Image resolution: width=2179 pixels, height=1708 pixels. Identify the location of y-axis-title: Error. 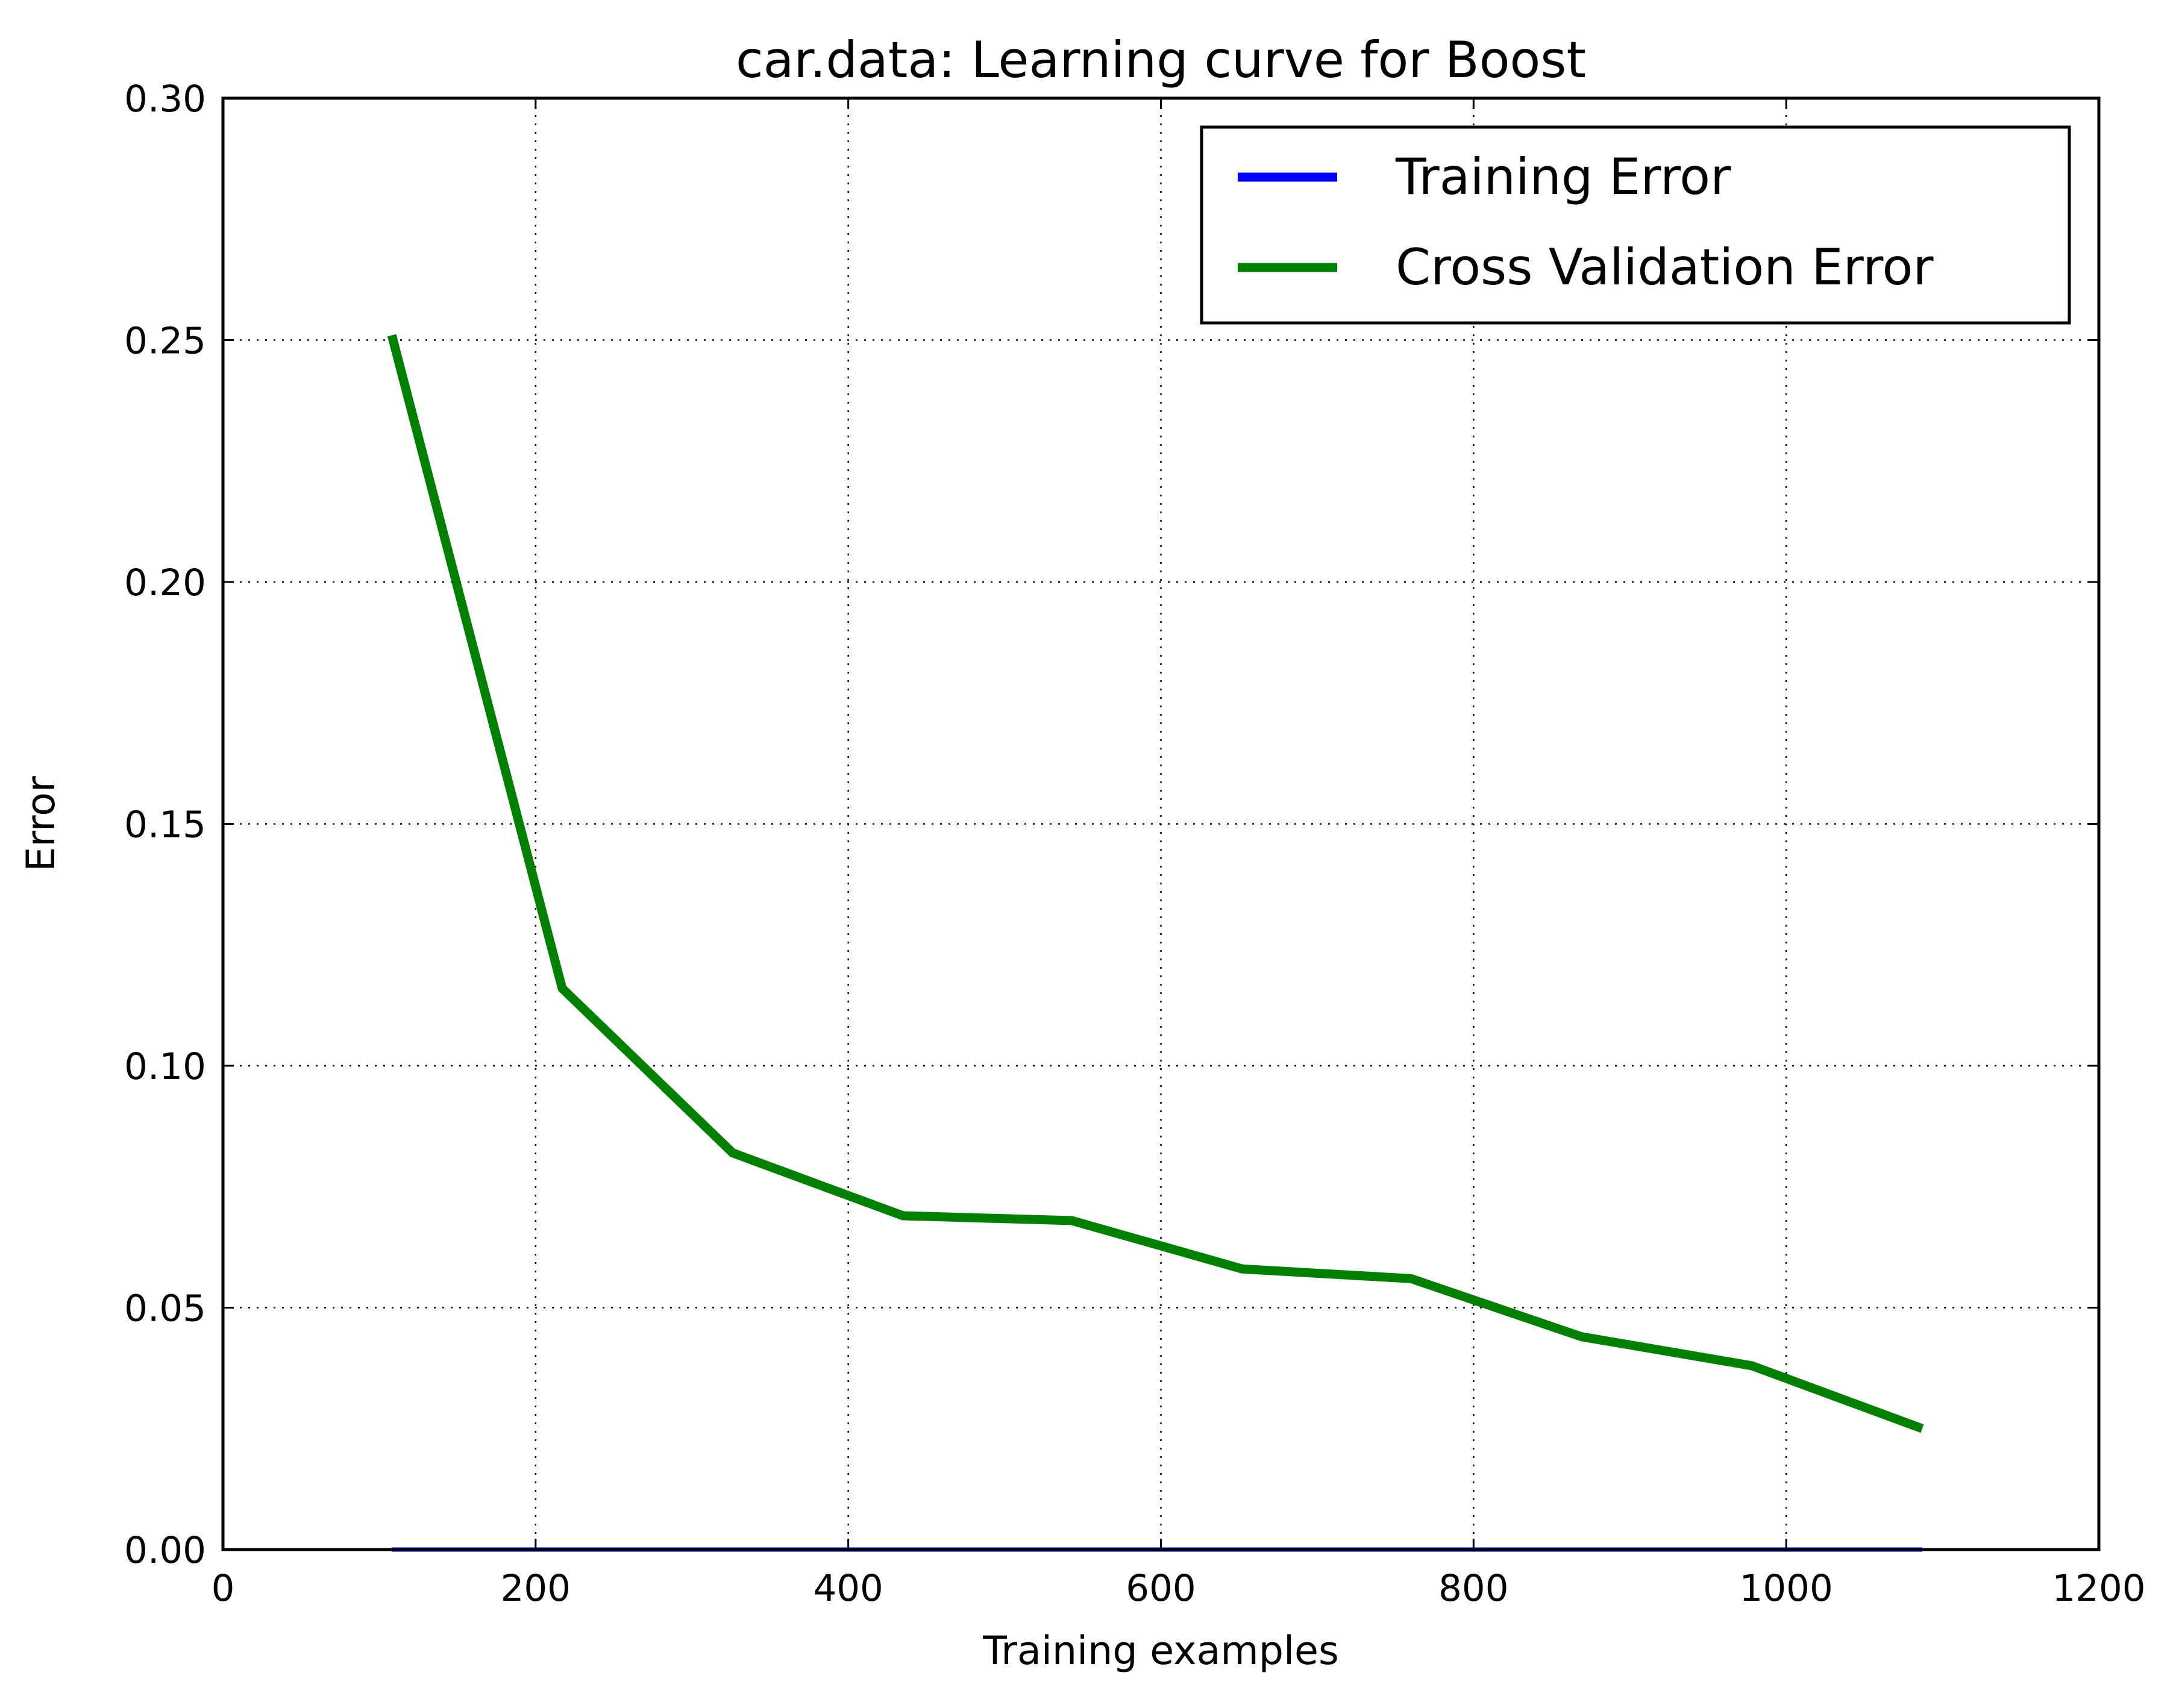
(41, 824).